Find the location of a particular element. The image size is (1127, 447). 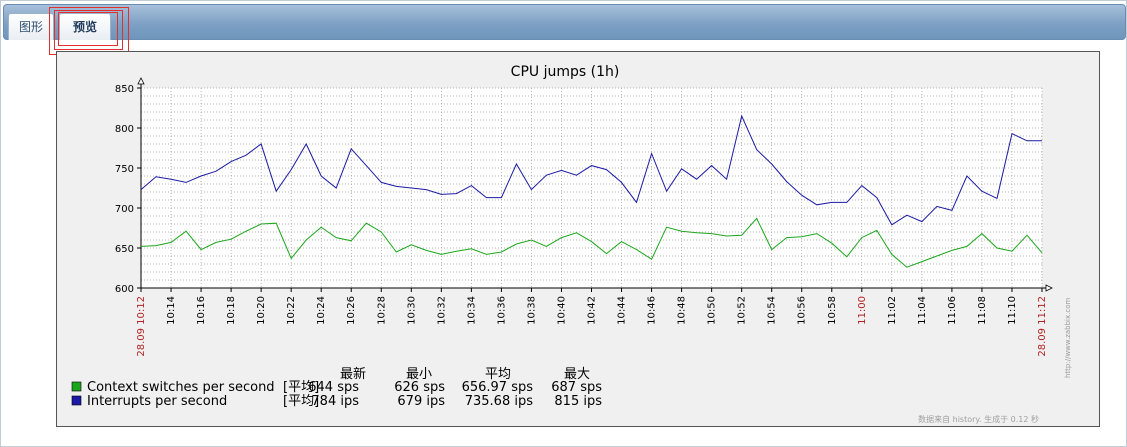

legend-last-context-switches: 644 sps is located at coordinates (333, 387).